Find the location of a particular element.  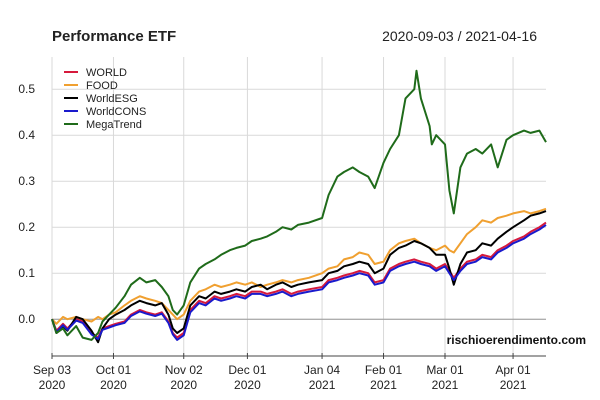

x-tick-label: Mar 01 is located at coordinates (445, 370).